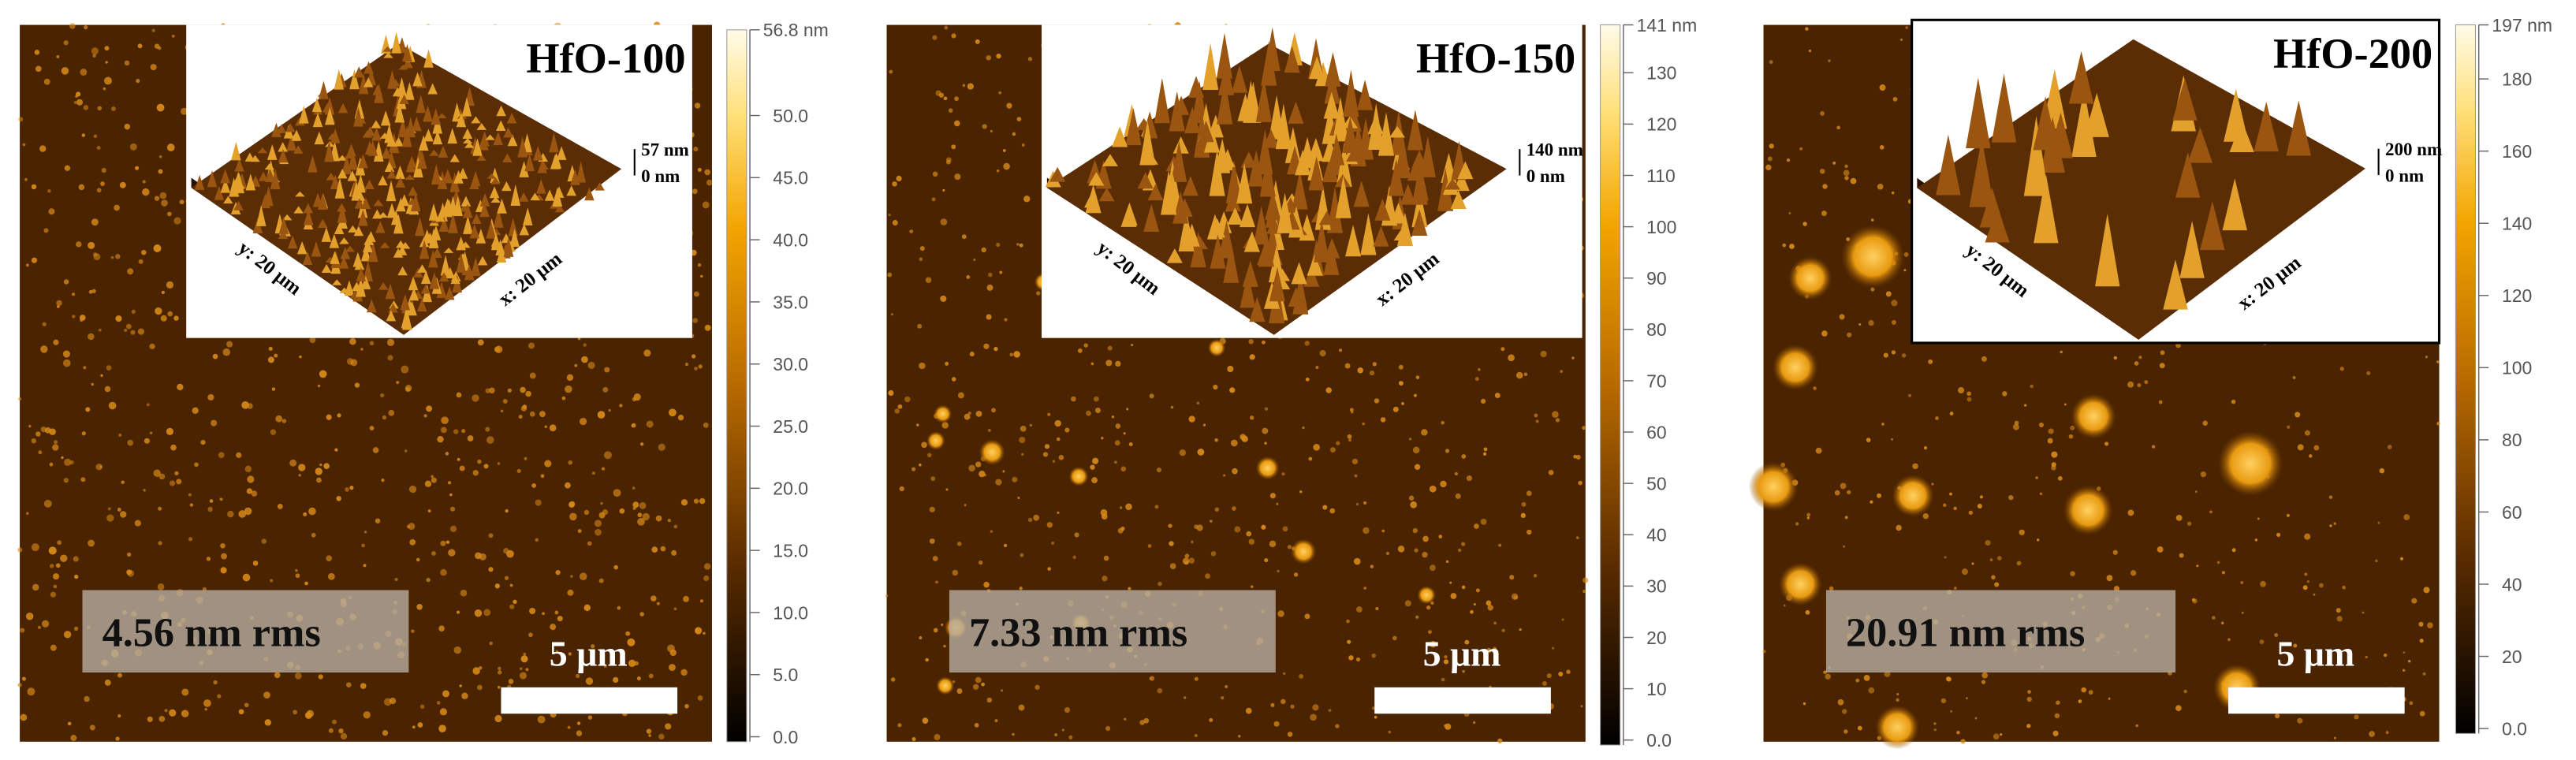 The image size is (2576, 760). What do you see at coordinates (1304, 551) in the screenshot?
I see `particle` at bounding box center [1304, 551].